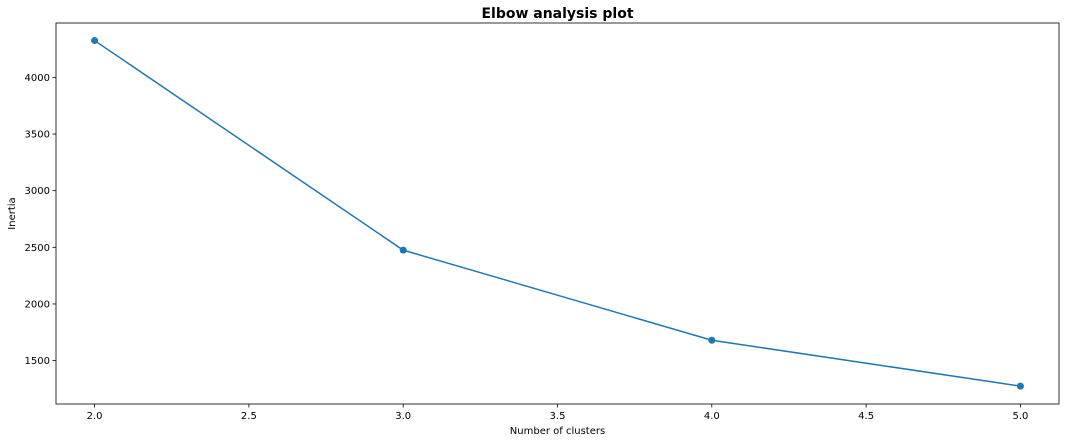 The width and height of the screenshot is (1065, 442). Describe the element at coordinates (37, 78) in the screenshot. I see `y-tick-label: 4000` at that location.